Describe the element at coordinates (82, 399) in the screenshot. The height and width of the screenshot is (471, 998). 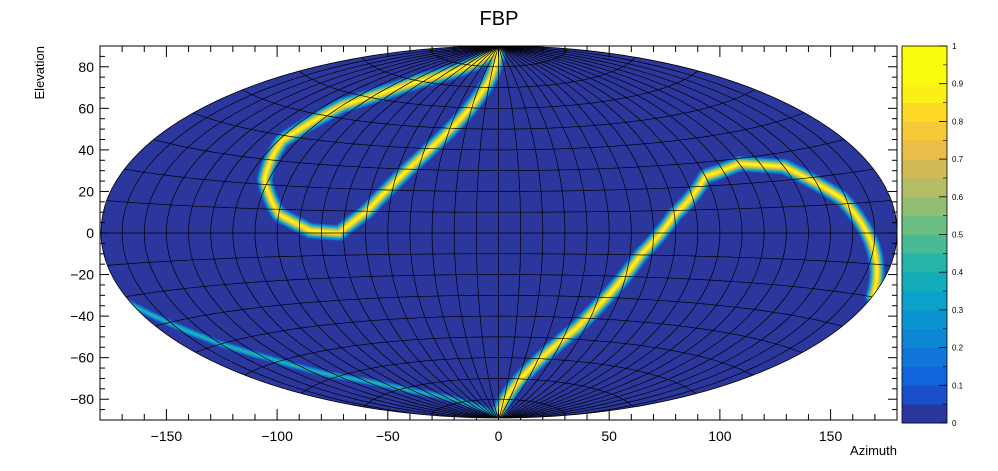
I see `y-tick-label: −80` at that location.